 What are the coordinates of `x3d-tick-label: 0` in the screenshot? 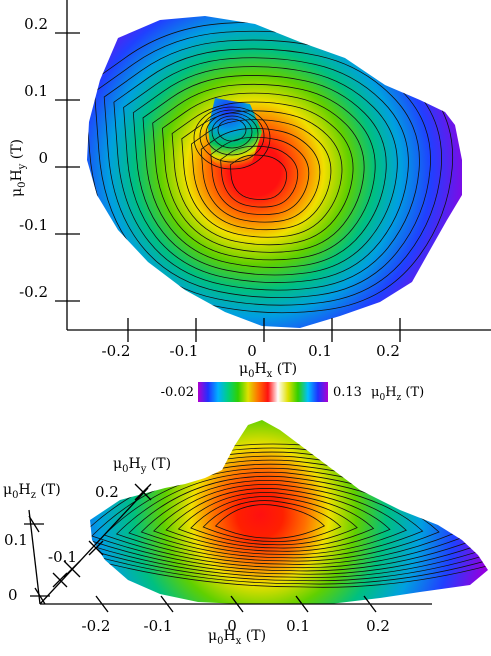 It's located at (232, 626).